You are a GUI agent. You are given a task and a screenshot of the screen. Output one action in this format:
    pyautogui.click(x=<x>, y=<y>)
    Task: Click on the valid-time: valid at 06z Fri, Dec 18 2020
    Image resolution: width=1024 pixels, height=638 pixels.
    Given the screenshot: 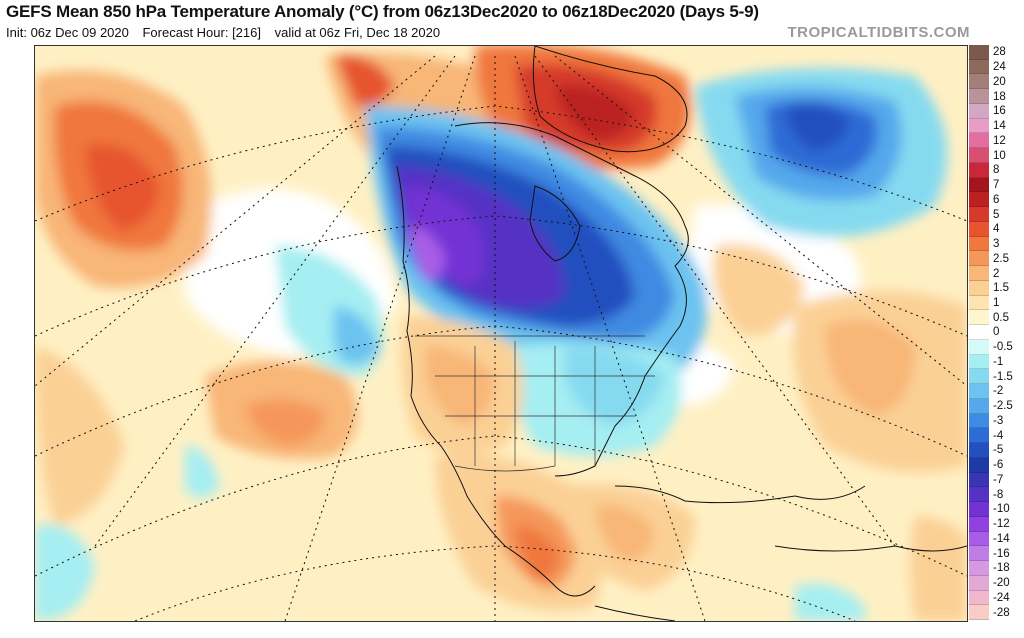 What is the action you would take?
    pyautogui.click(x=357, y=32)
    